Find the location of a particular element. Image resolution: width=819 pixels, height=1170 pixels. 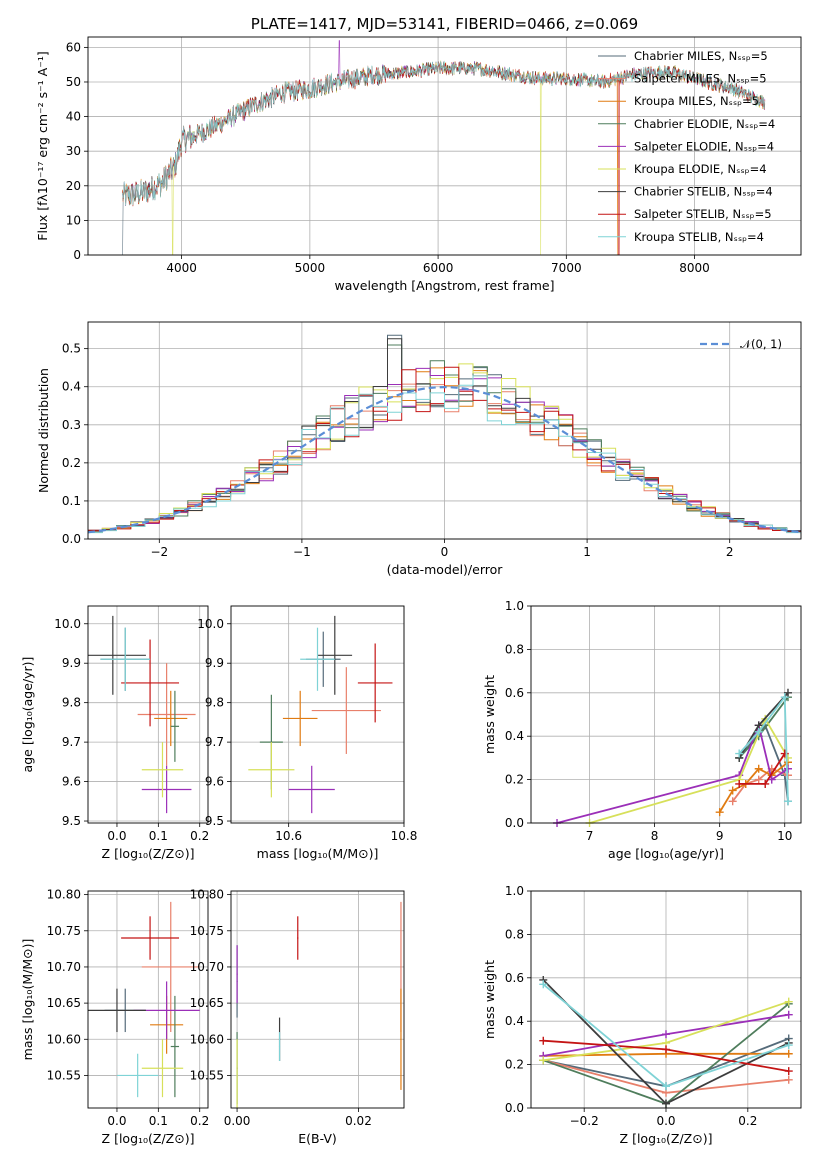

y-tick-label: 9.5 is located at coordinates (214, 821).